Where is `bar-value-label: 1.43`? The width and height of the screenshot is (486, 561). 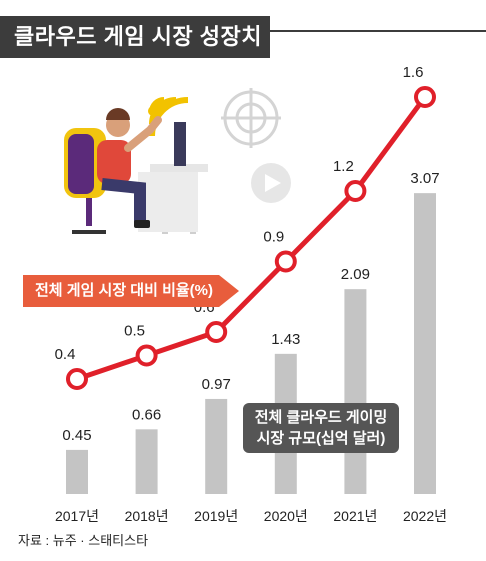
bar-value-label: 1.43 is located at coordinates (285, 339).